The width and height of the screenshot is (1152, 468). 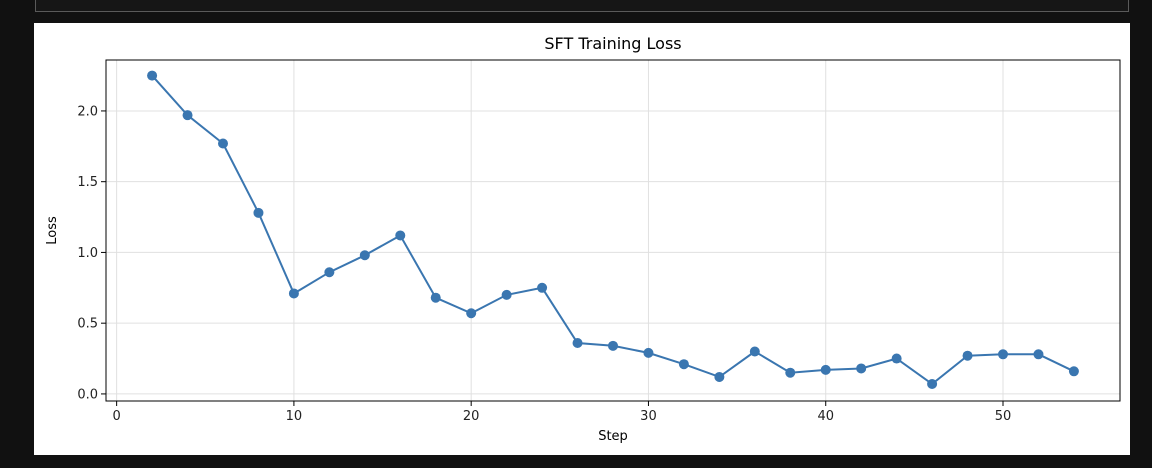 What do you see at coordinates (294, 416) in the screenshot?
I see `x-tick-label: 10` at bounding box center [294, 416].